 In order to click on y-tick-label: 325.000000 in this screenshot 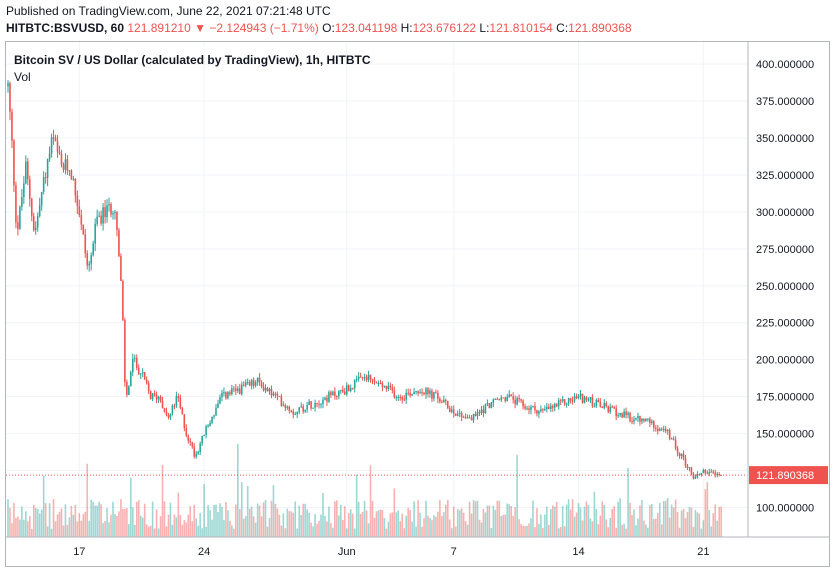, I will do `click(785, 176)`.